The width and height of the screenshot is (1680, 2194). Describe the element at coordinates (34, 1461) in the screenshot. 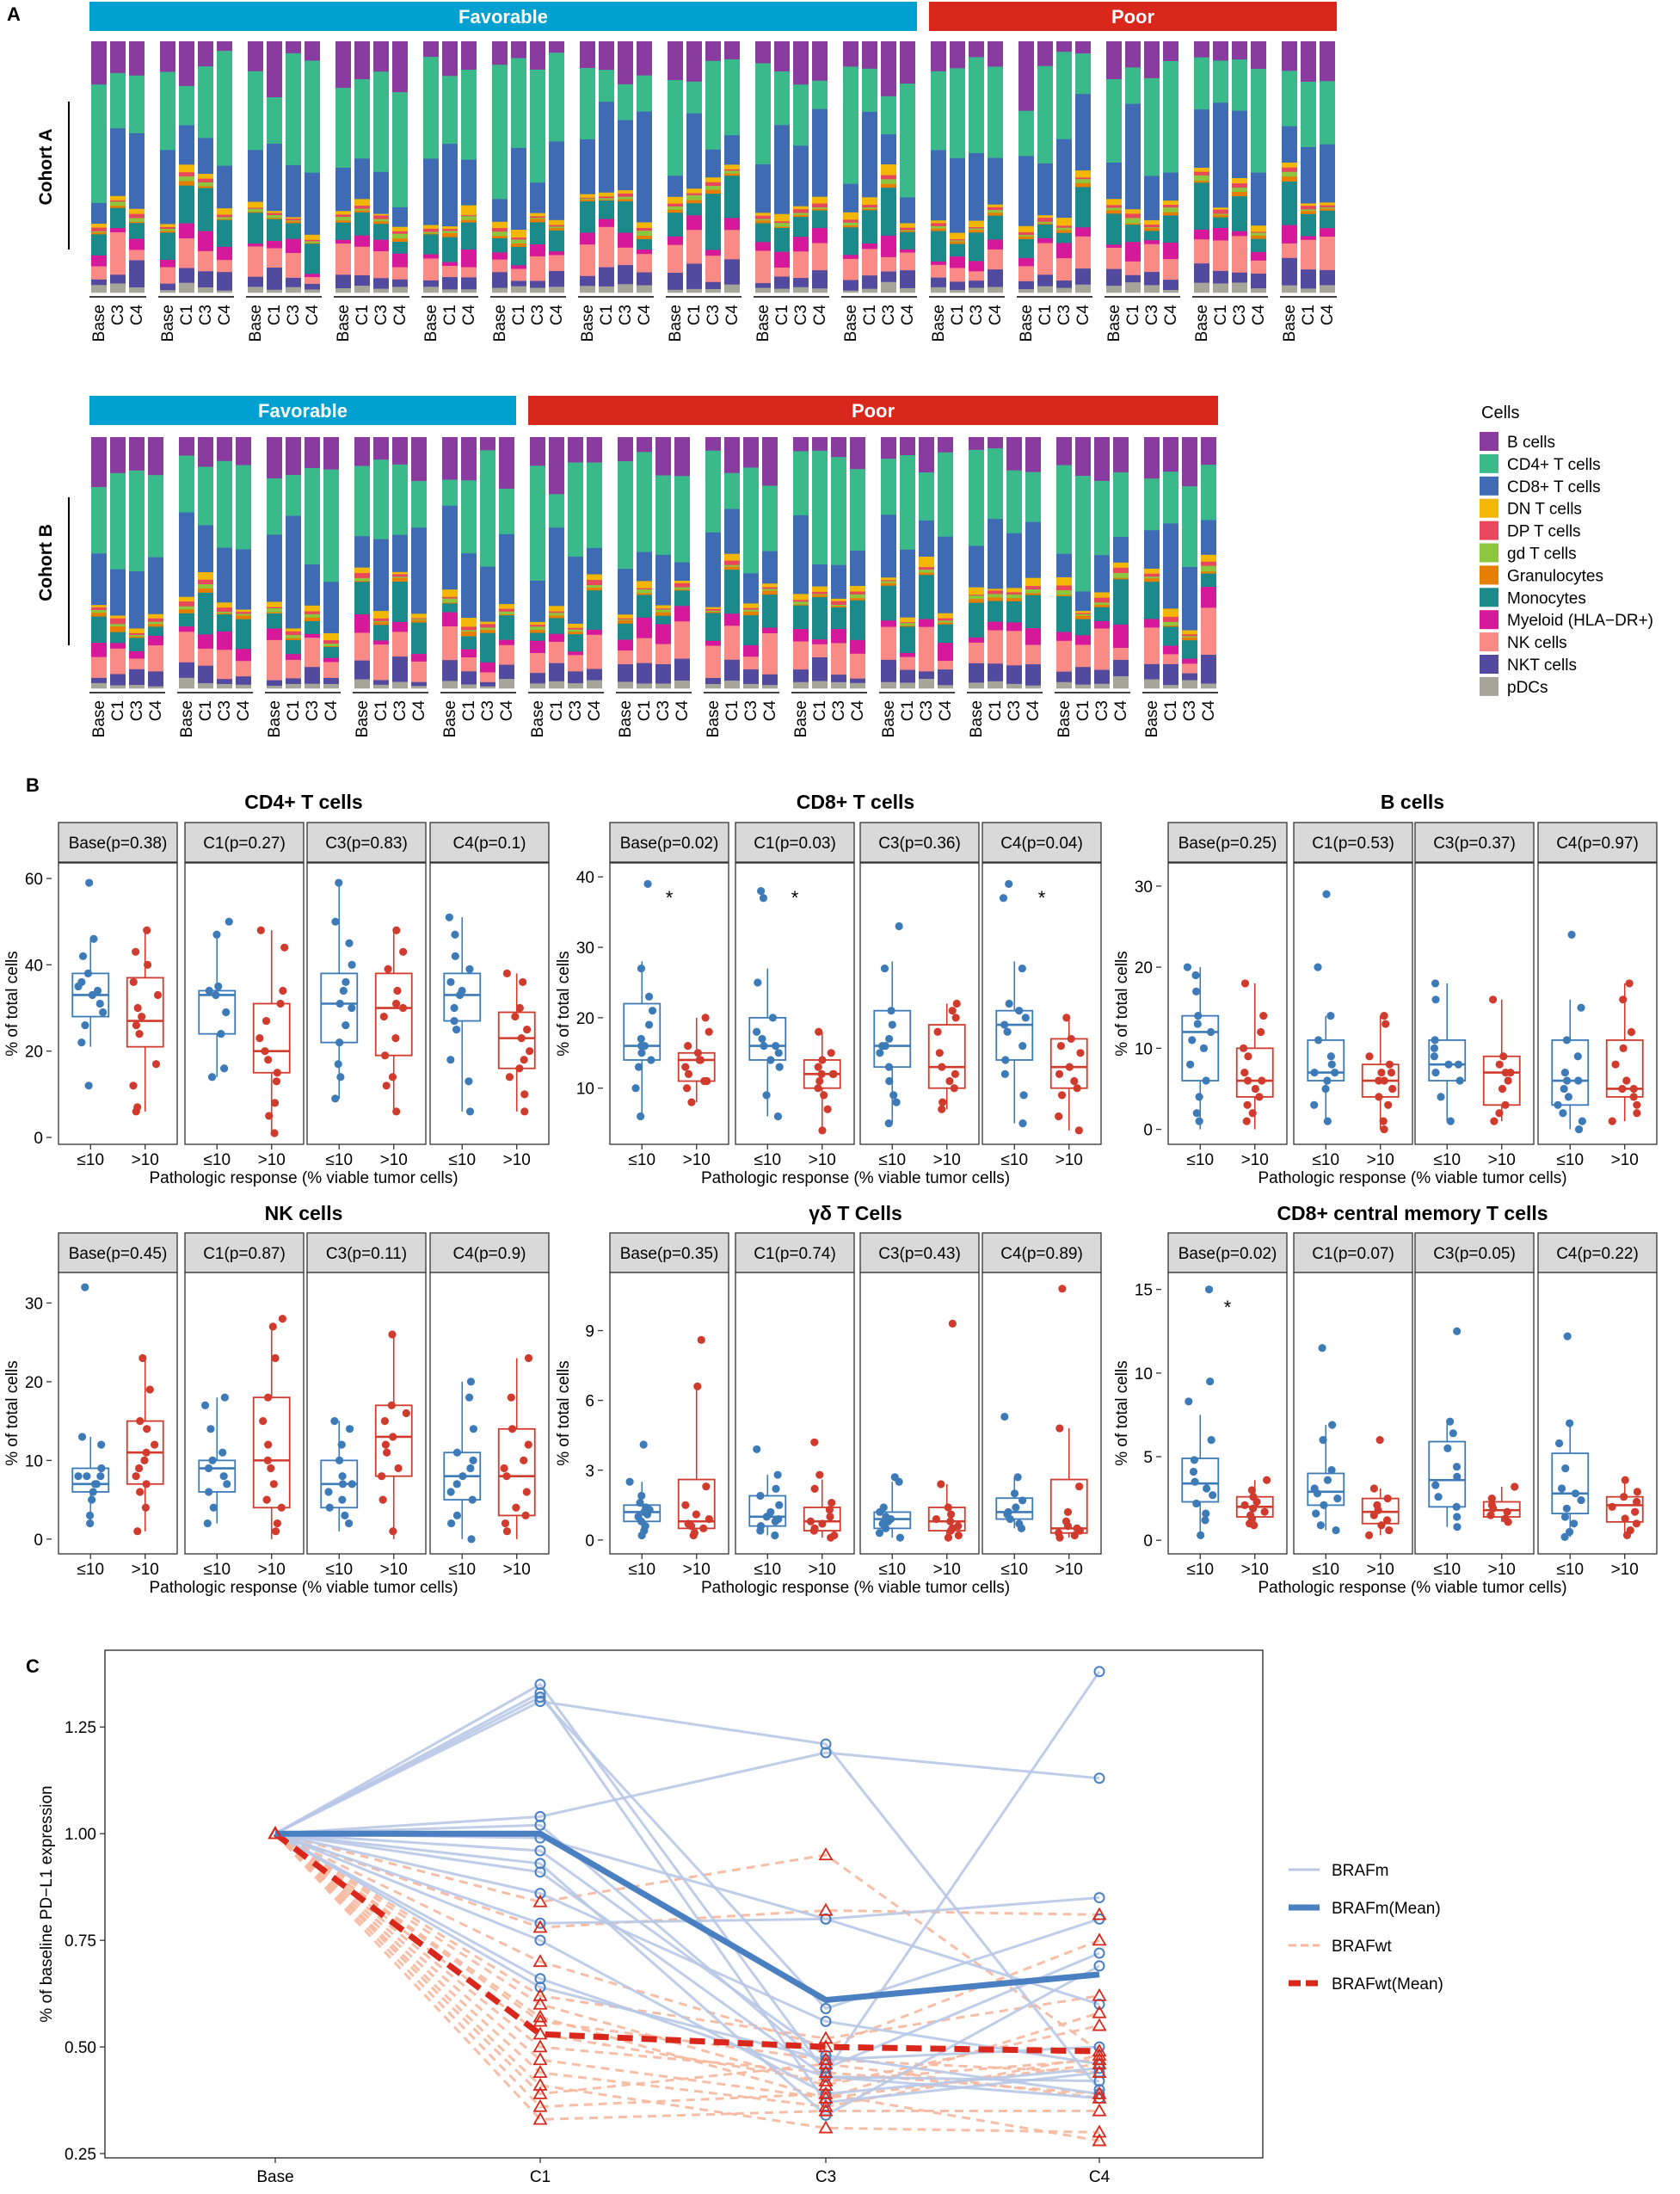

I see `y-tick-label: 10` at that location.